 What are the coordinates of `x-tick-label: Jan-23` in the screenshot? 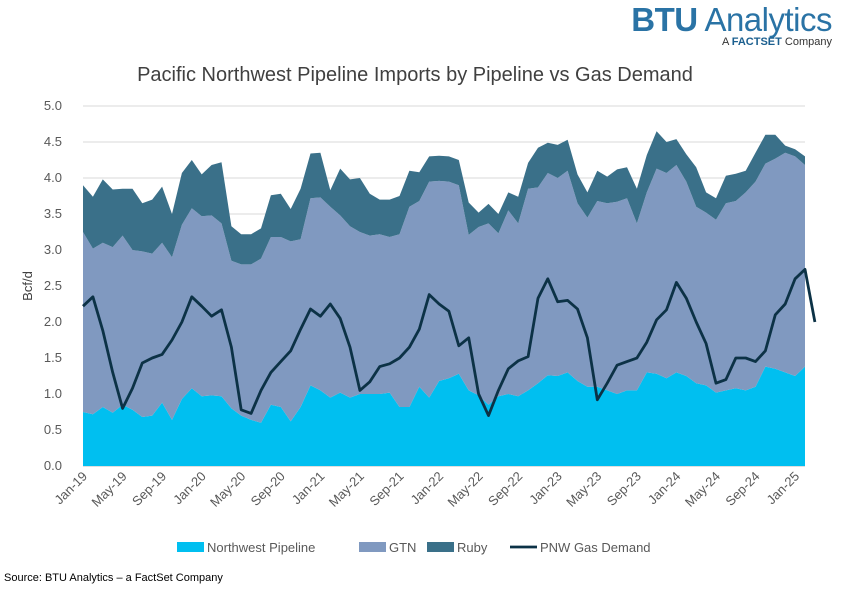 It's located at (545, 488).